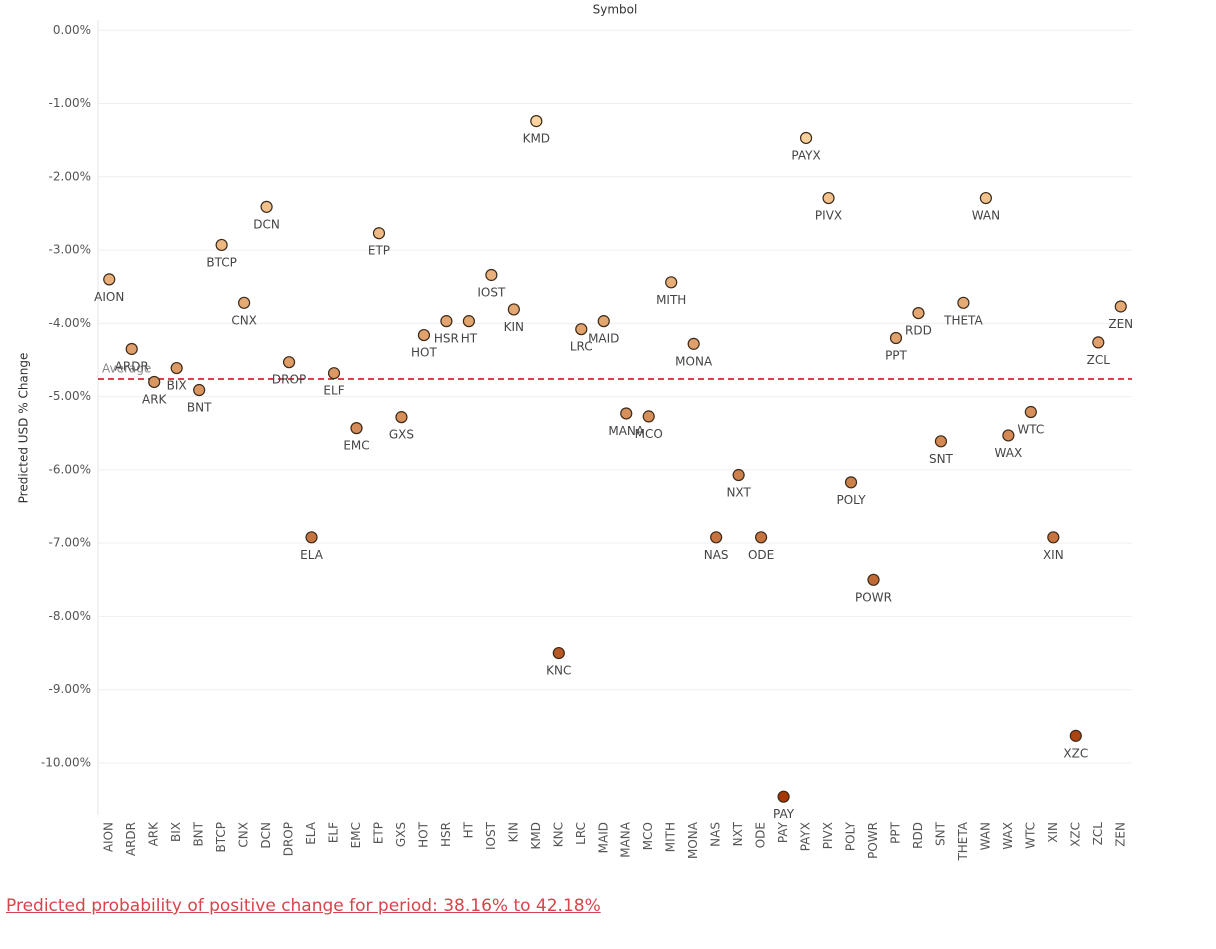  What do you see at coordinates (895, 832) in the screenshot?
I see `x-tick-label: PPT` at bounding box center [895, 832].